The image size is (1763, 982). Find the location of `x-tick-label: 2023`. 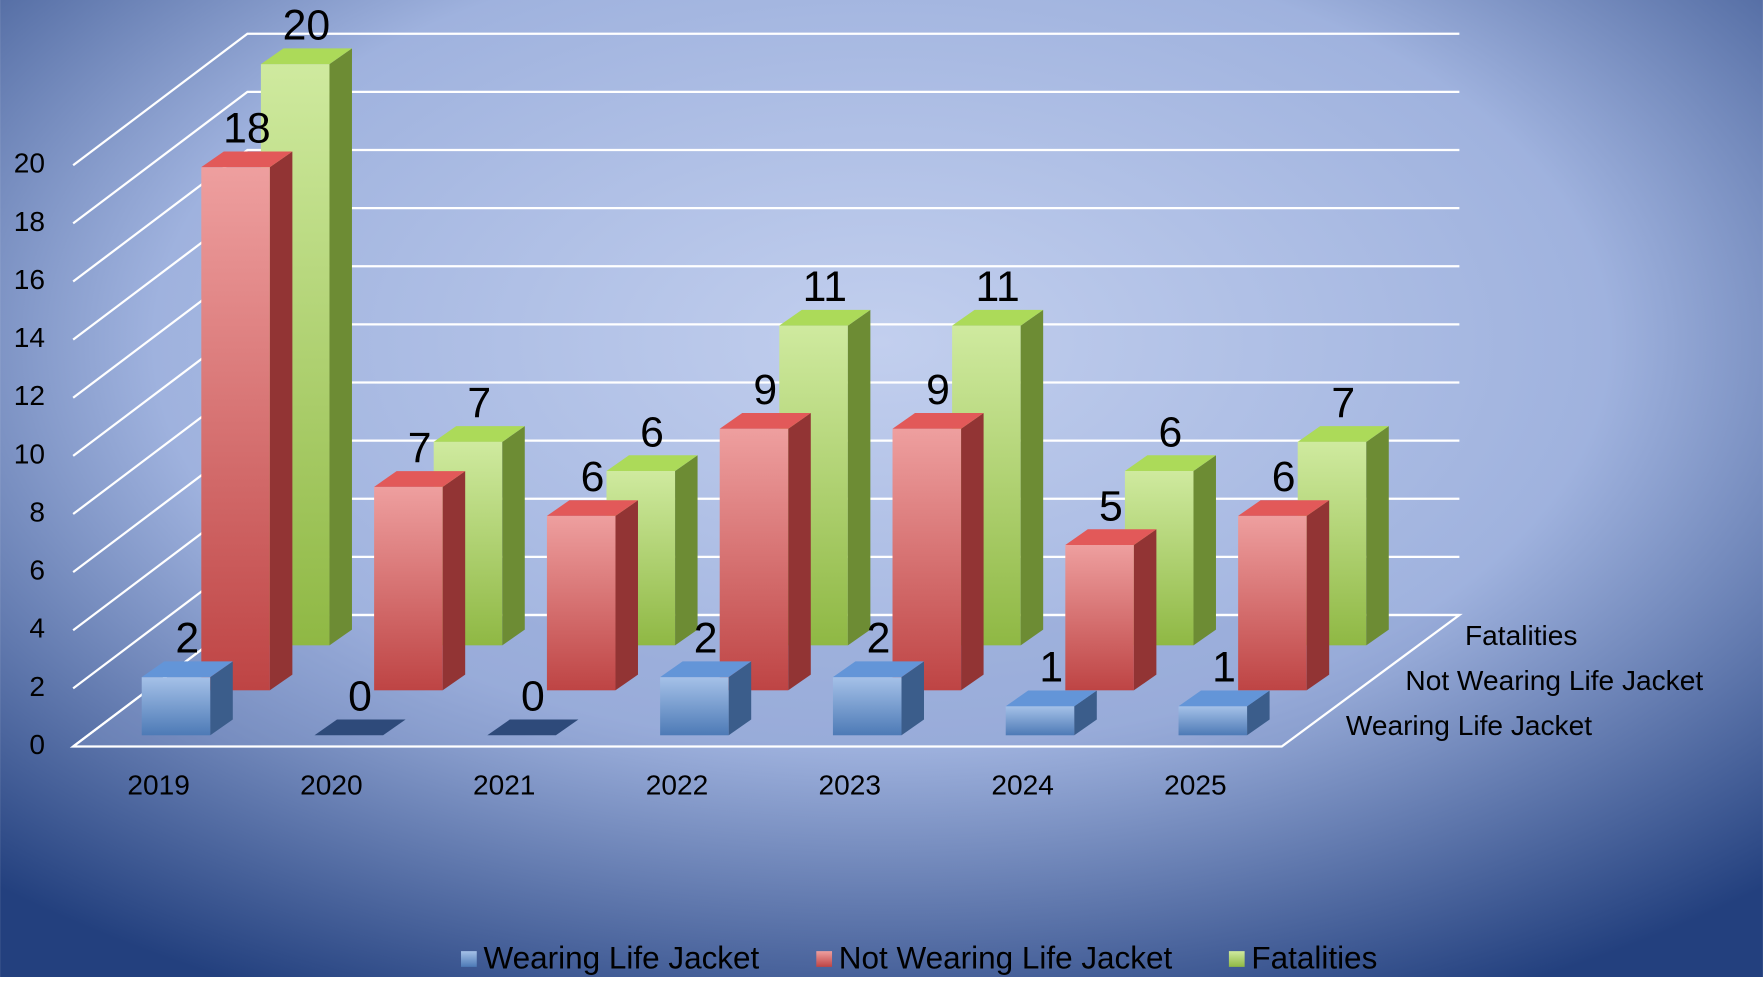

x-tick-label: 2023 is located at coordinates (850, 784).